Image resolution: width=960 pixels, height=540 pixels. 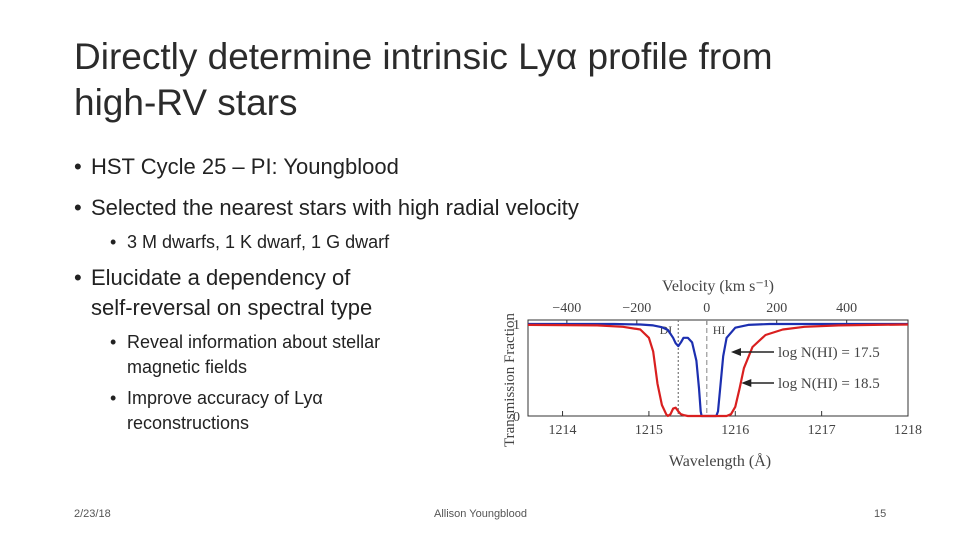 I want to click on bullet-item: • HST Cycle 25 – PI: Youngblood, so click(x=236, y=167).